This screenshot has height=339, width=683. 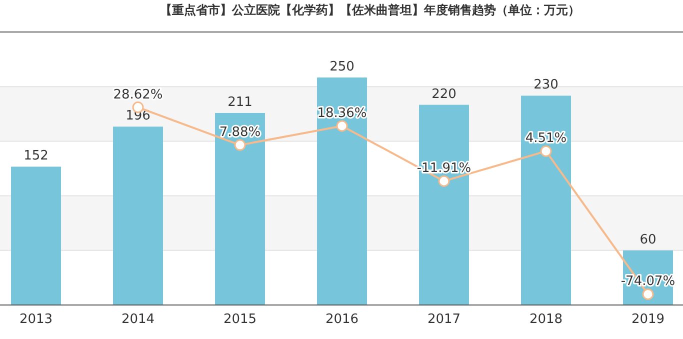 I want to click on chart-title: 【重点省市】公立医院【化学药】【佐米曲普坦】年度销售趋势（单位：万元）, so click(x=370, y=10).